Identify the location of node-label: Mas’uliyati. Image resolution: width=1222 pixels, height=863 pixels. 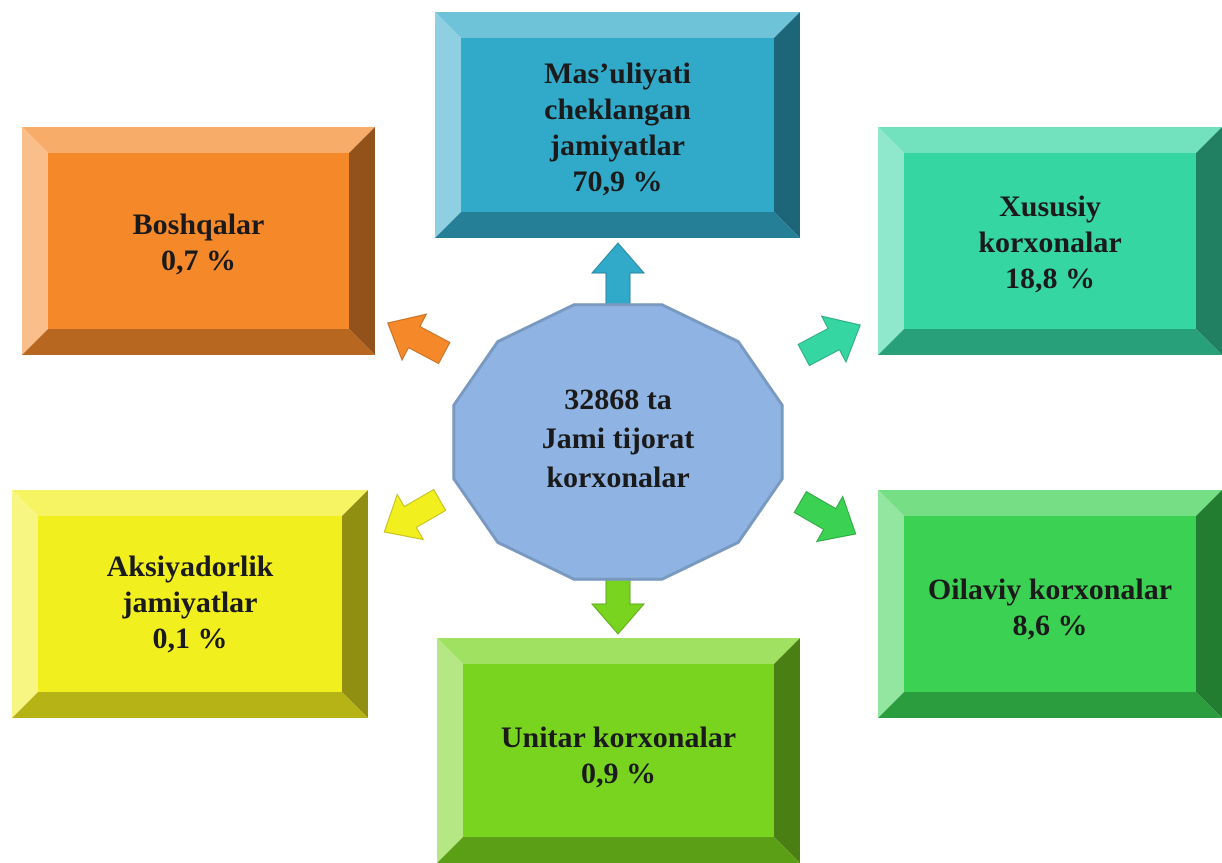
(617, 73).